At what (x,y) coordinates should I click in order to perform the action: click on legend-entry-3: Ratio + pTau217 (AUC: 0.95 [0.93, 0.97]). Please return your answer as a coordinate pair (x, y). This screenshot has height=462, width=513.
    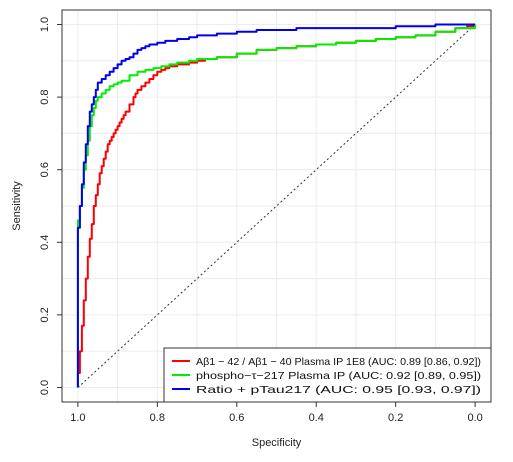
    Looking at the image, I should click on (338, 390).